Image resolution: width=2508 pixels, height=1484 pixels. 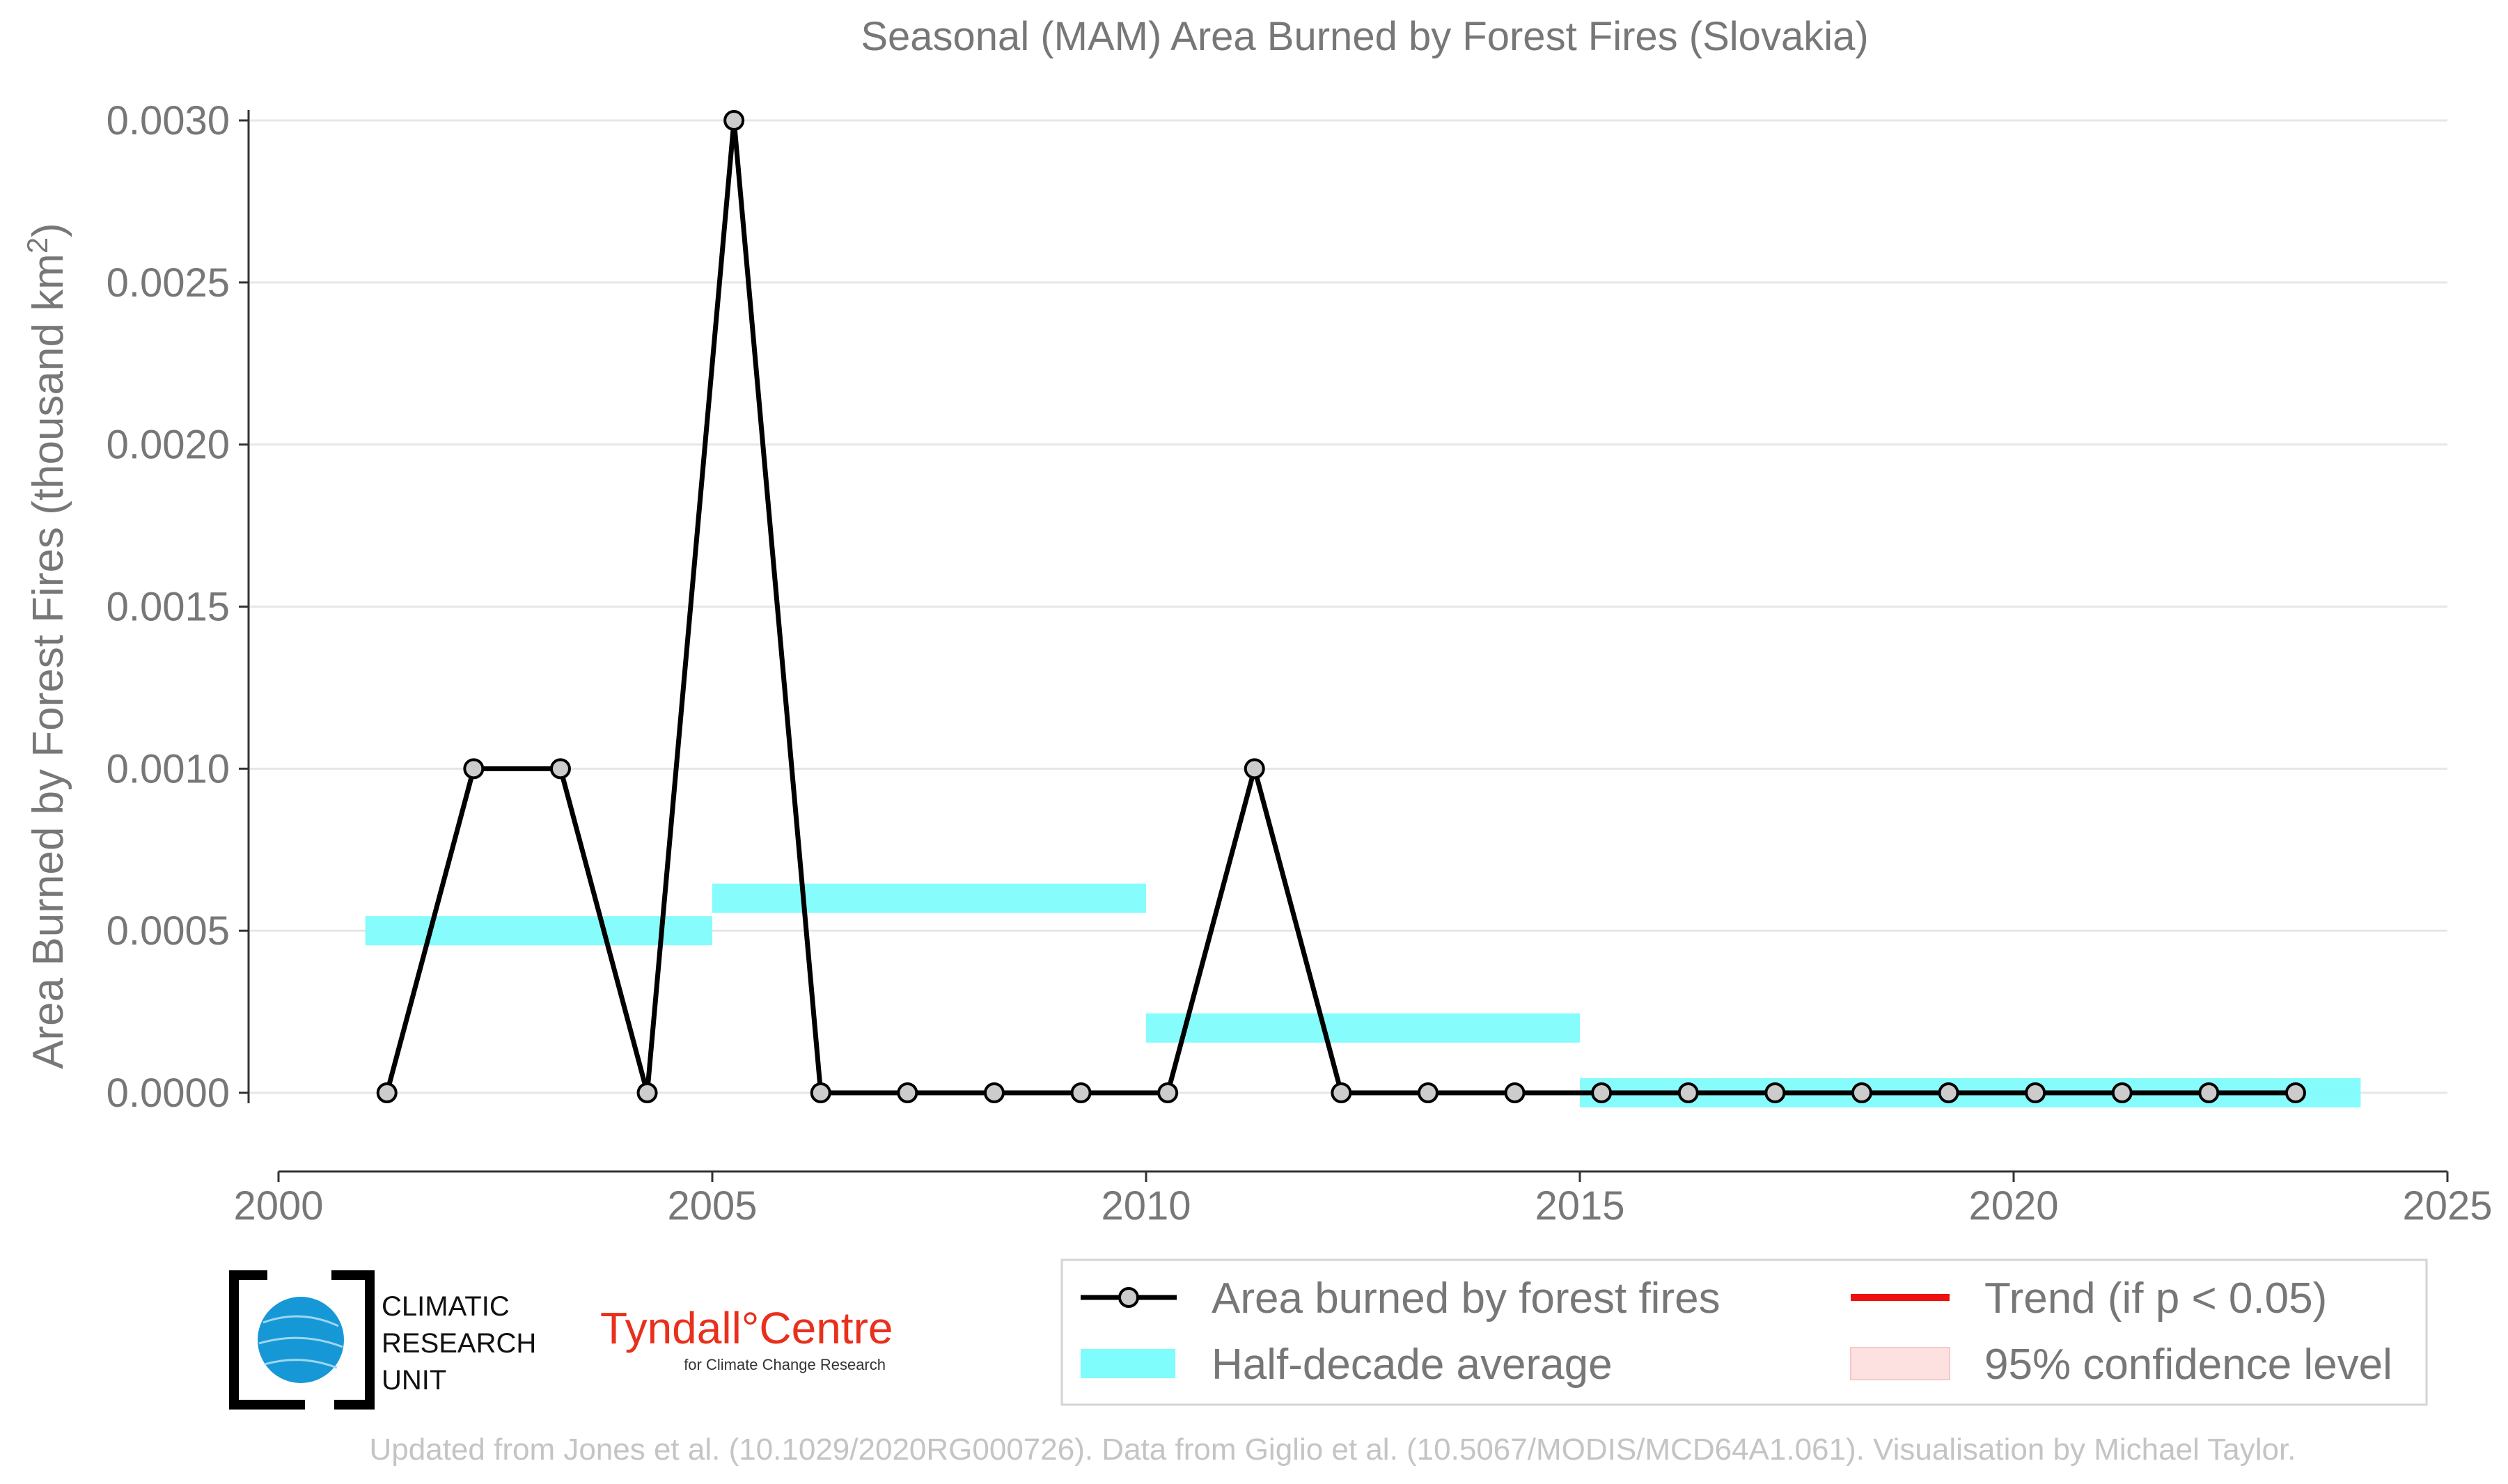 I want to click on x-tick-label: 2020, so click(x=2013, y=1206).